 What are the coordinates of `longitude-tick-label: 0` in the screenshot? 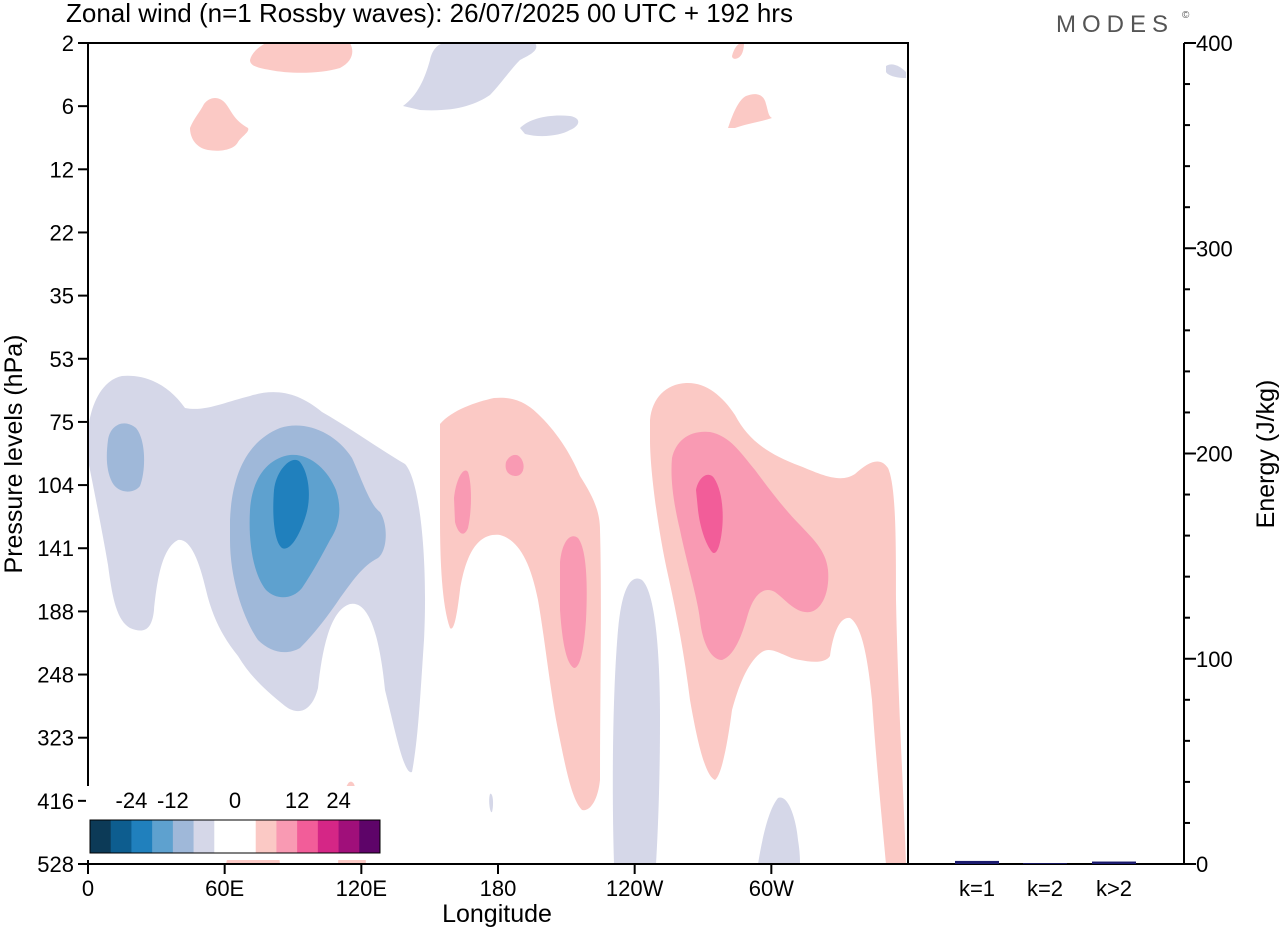 It's located at (88, 888).